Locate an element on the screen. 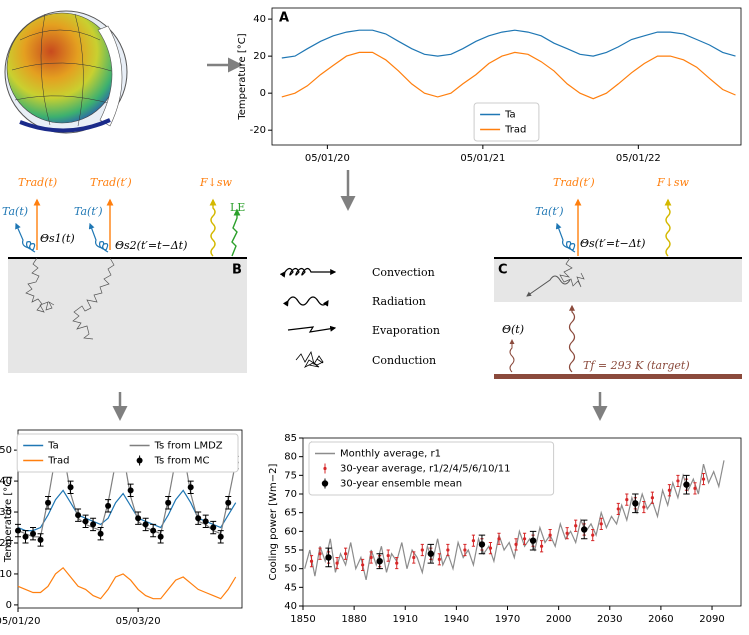 The height and width of the screenshot is (635, 749). y-tick-label: -20 is located at coordinates (258, 130).